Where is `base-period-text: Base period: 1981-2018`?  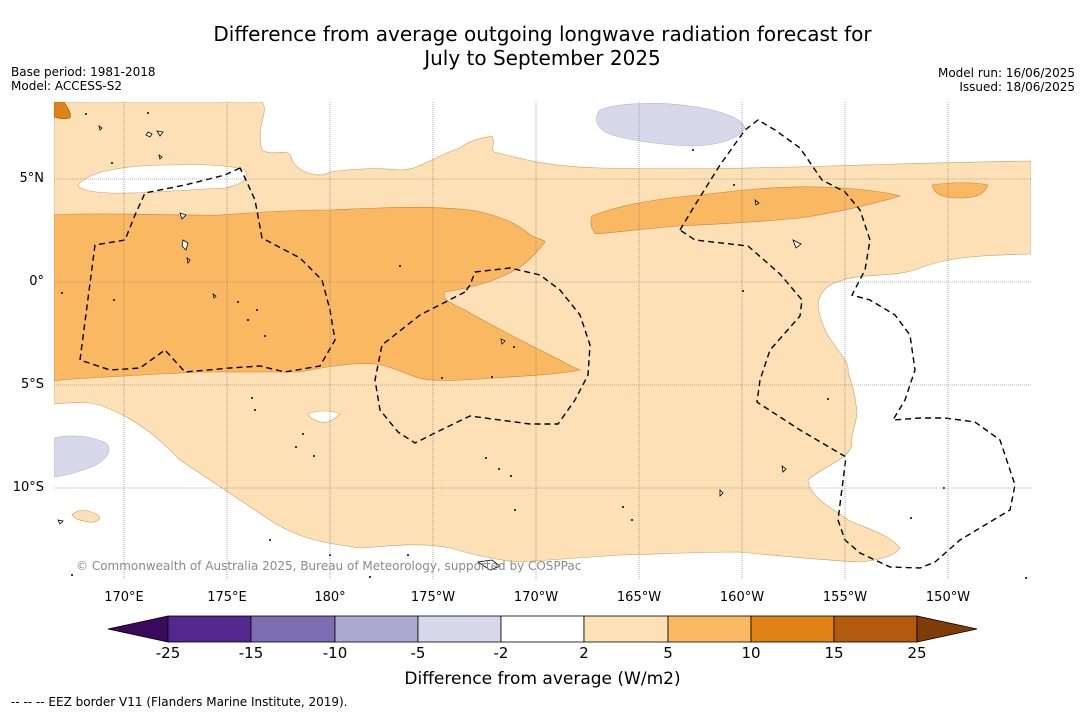 base-period-text: Base period: 1981-2018 is located at coordinates (83, 72).